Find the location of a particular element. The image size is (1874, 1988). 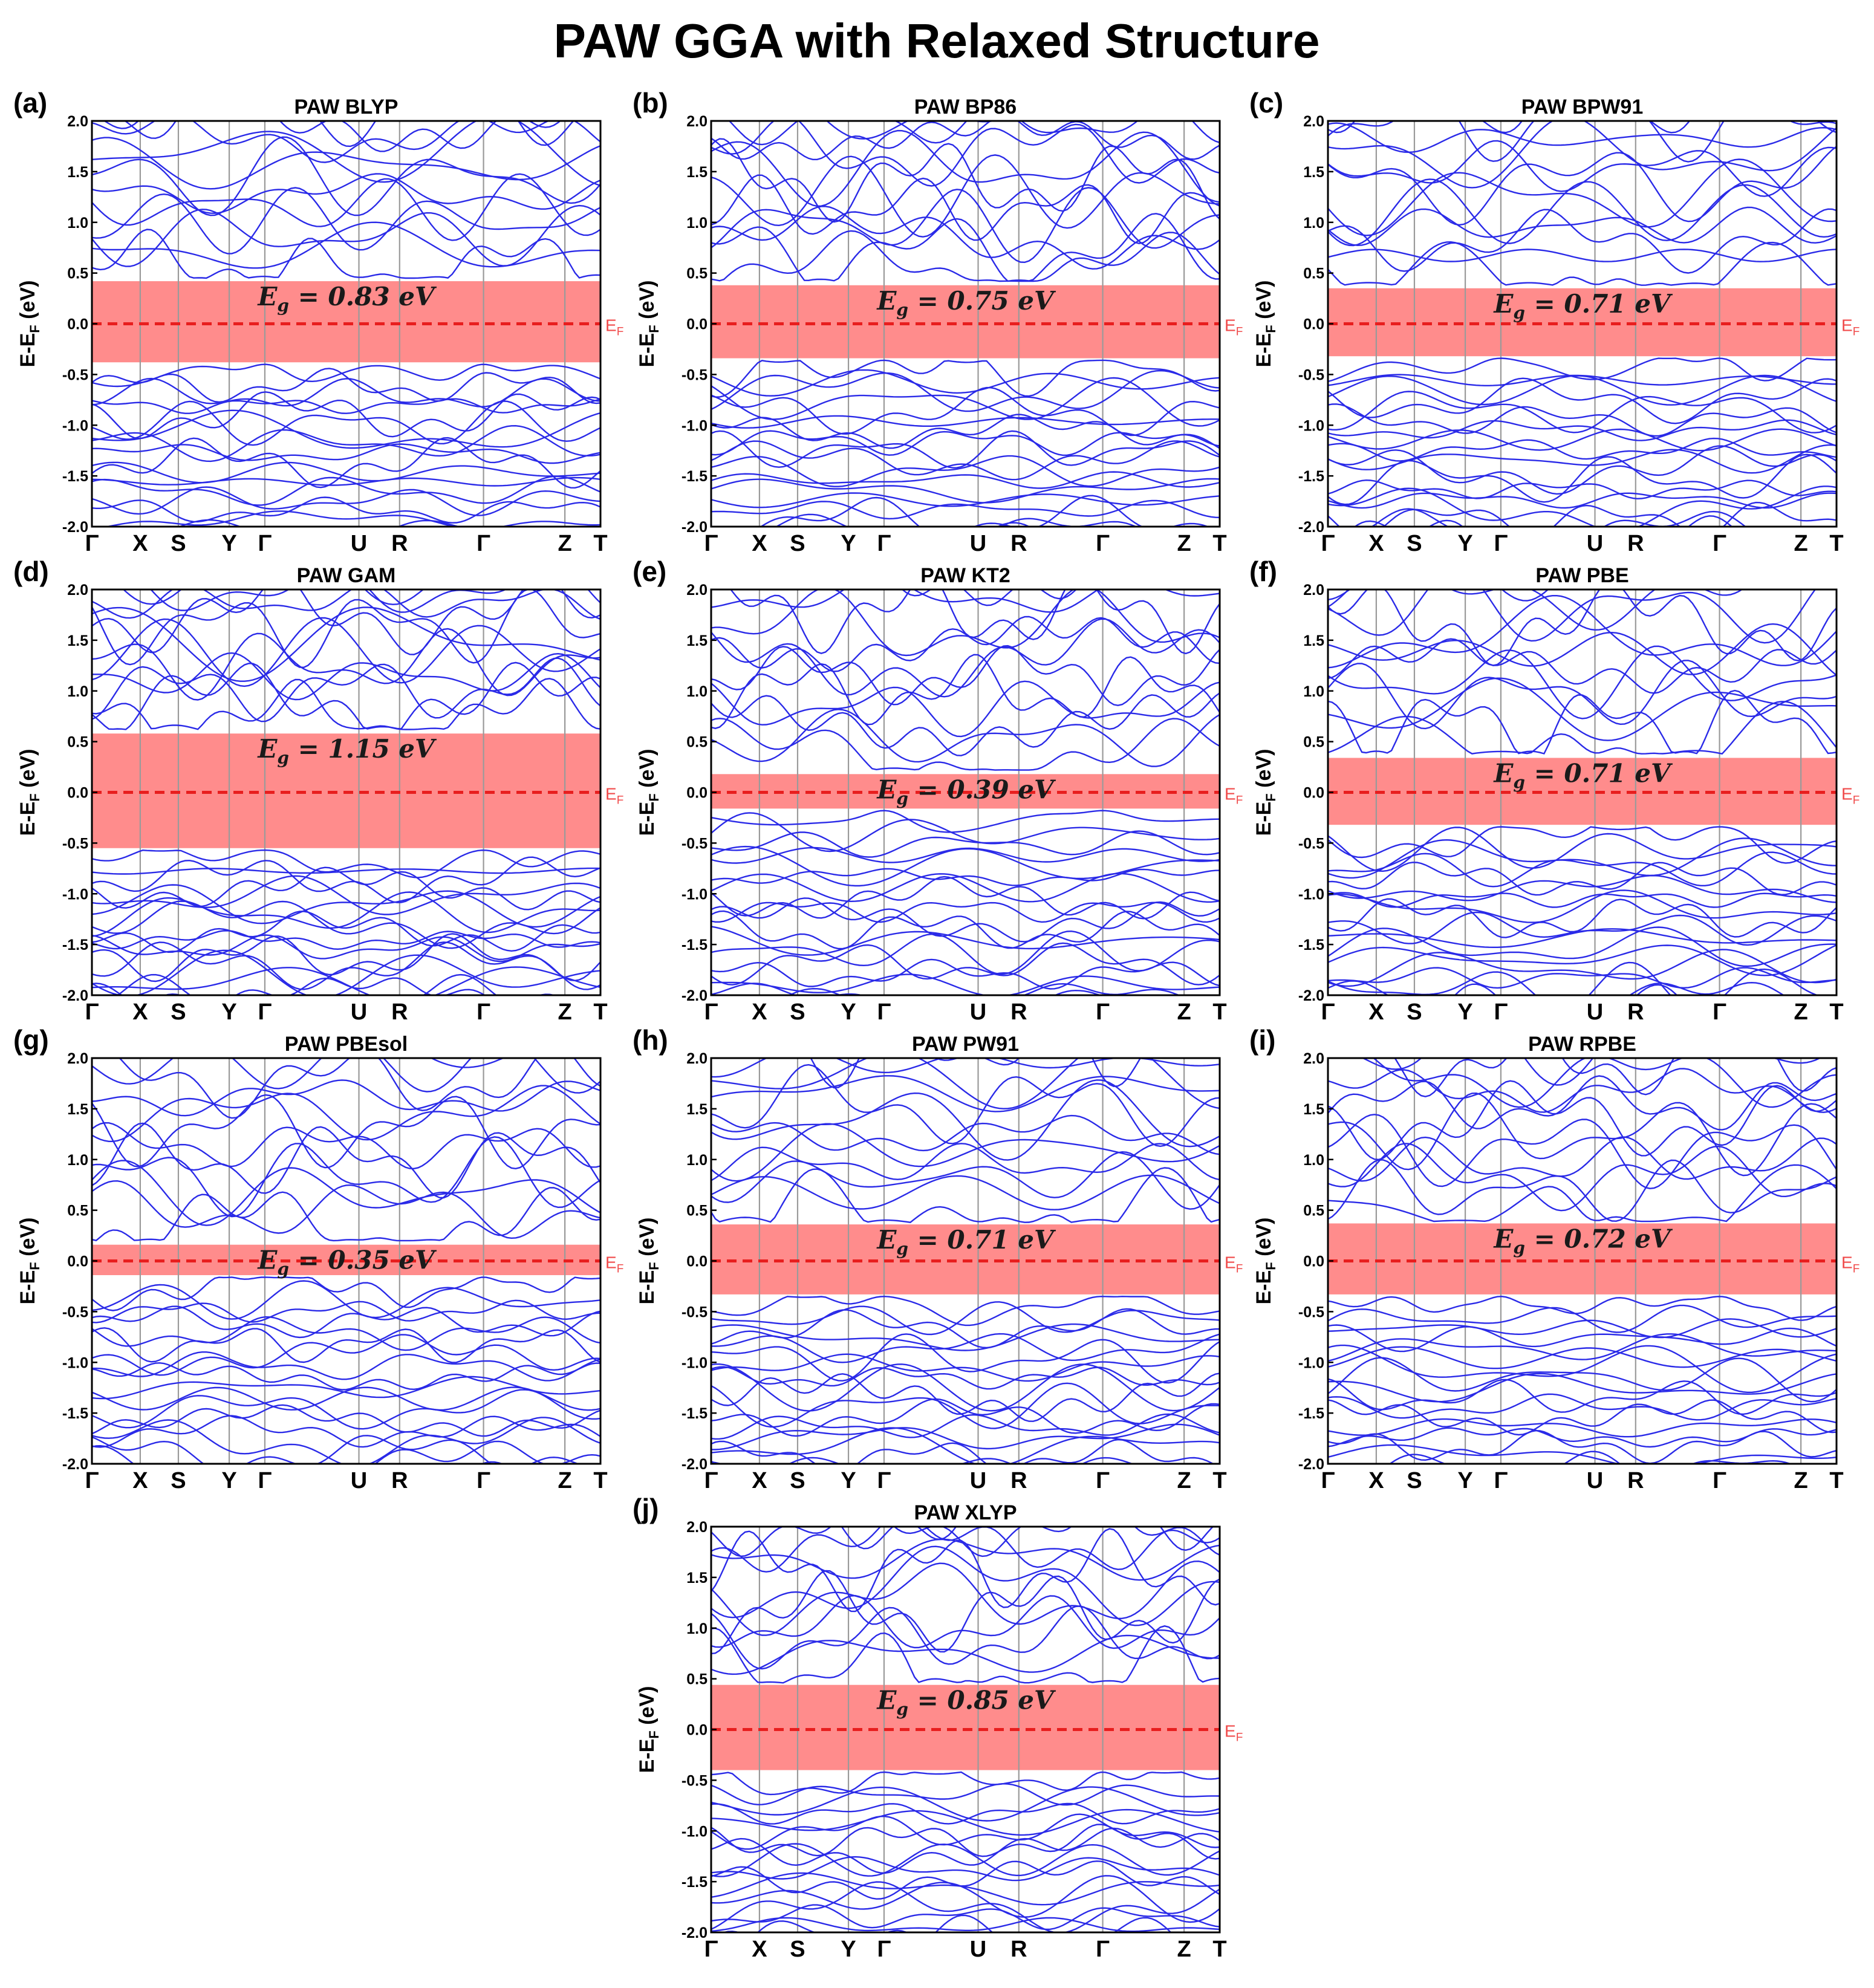

panel-letter: (i) is located at coordinates (1262, 1040).